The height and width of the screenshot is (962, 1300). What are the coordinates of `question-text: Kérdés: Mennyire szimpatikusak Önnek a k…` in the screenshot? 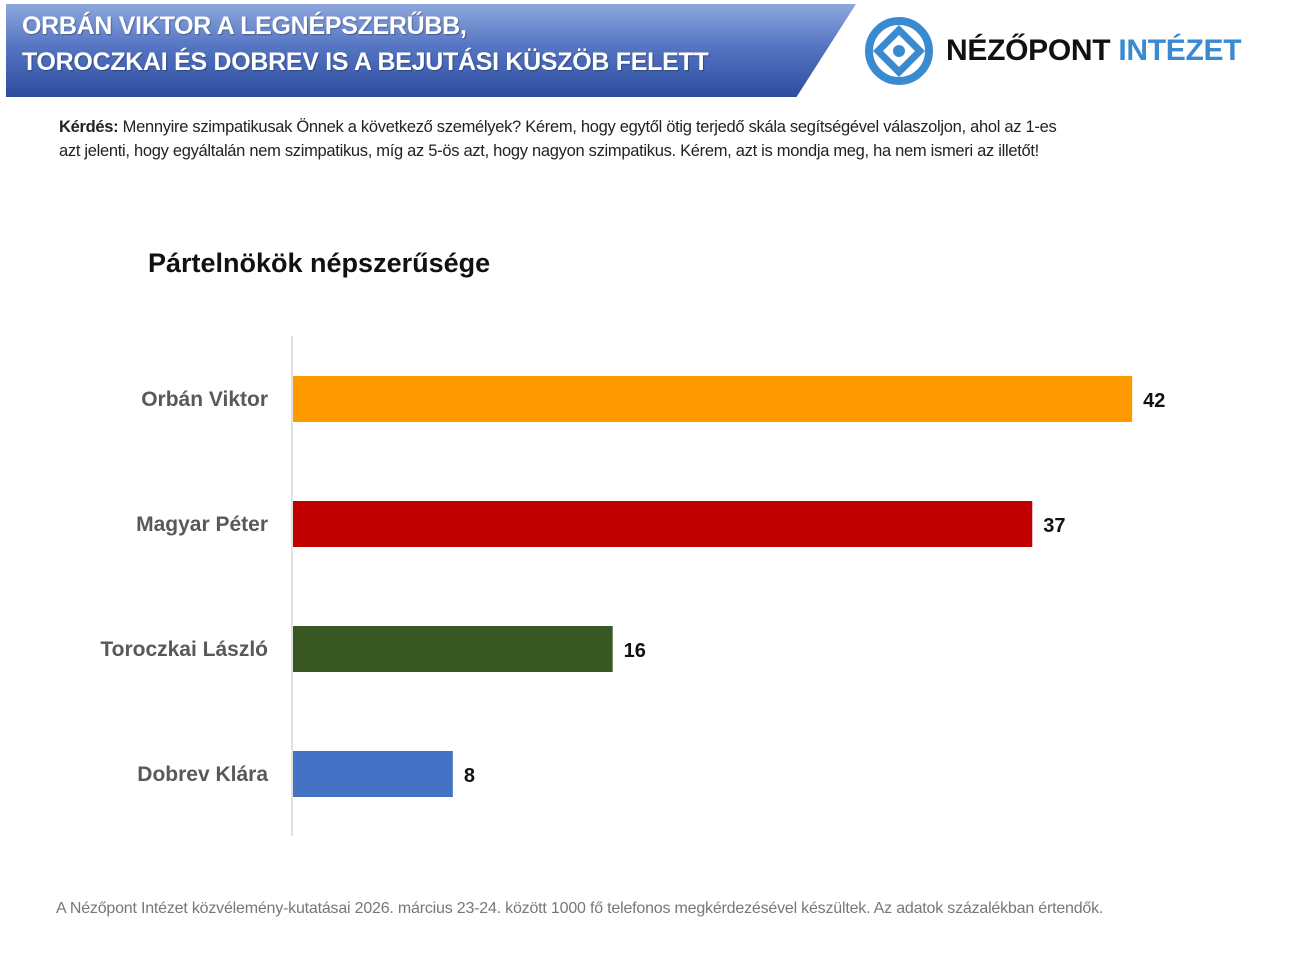 It's located at (558, 139).